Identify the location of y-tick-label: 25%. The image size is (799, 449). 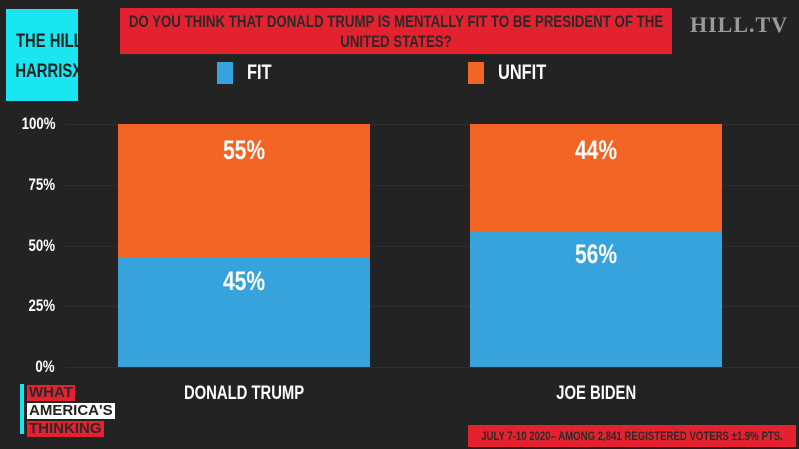
(41, 306).